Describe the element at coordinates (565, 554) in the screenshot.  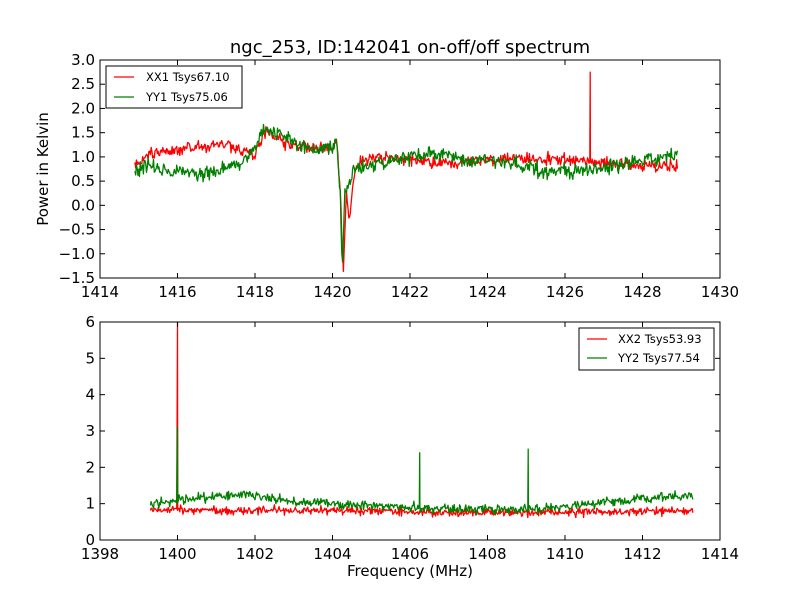
I see `x-tick-label: 1410` at that location.